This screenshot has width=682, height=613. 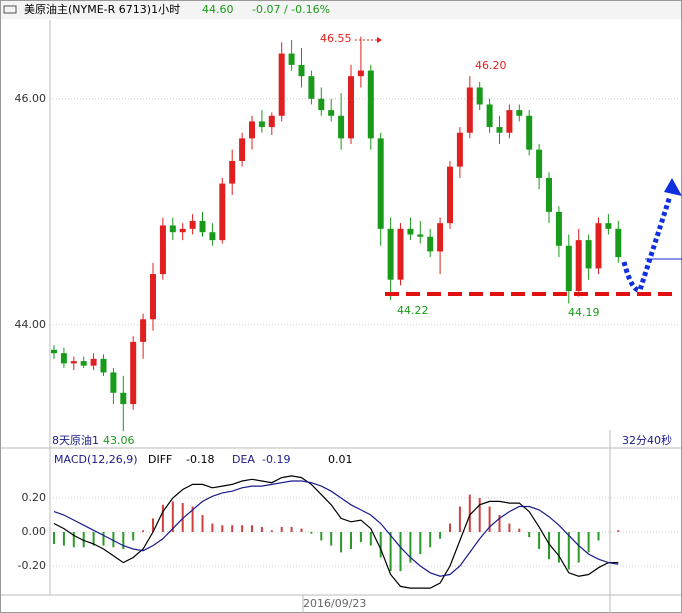 I want to click on header-bar, so click(x=341, y=10).